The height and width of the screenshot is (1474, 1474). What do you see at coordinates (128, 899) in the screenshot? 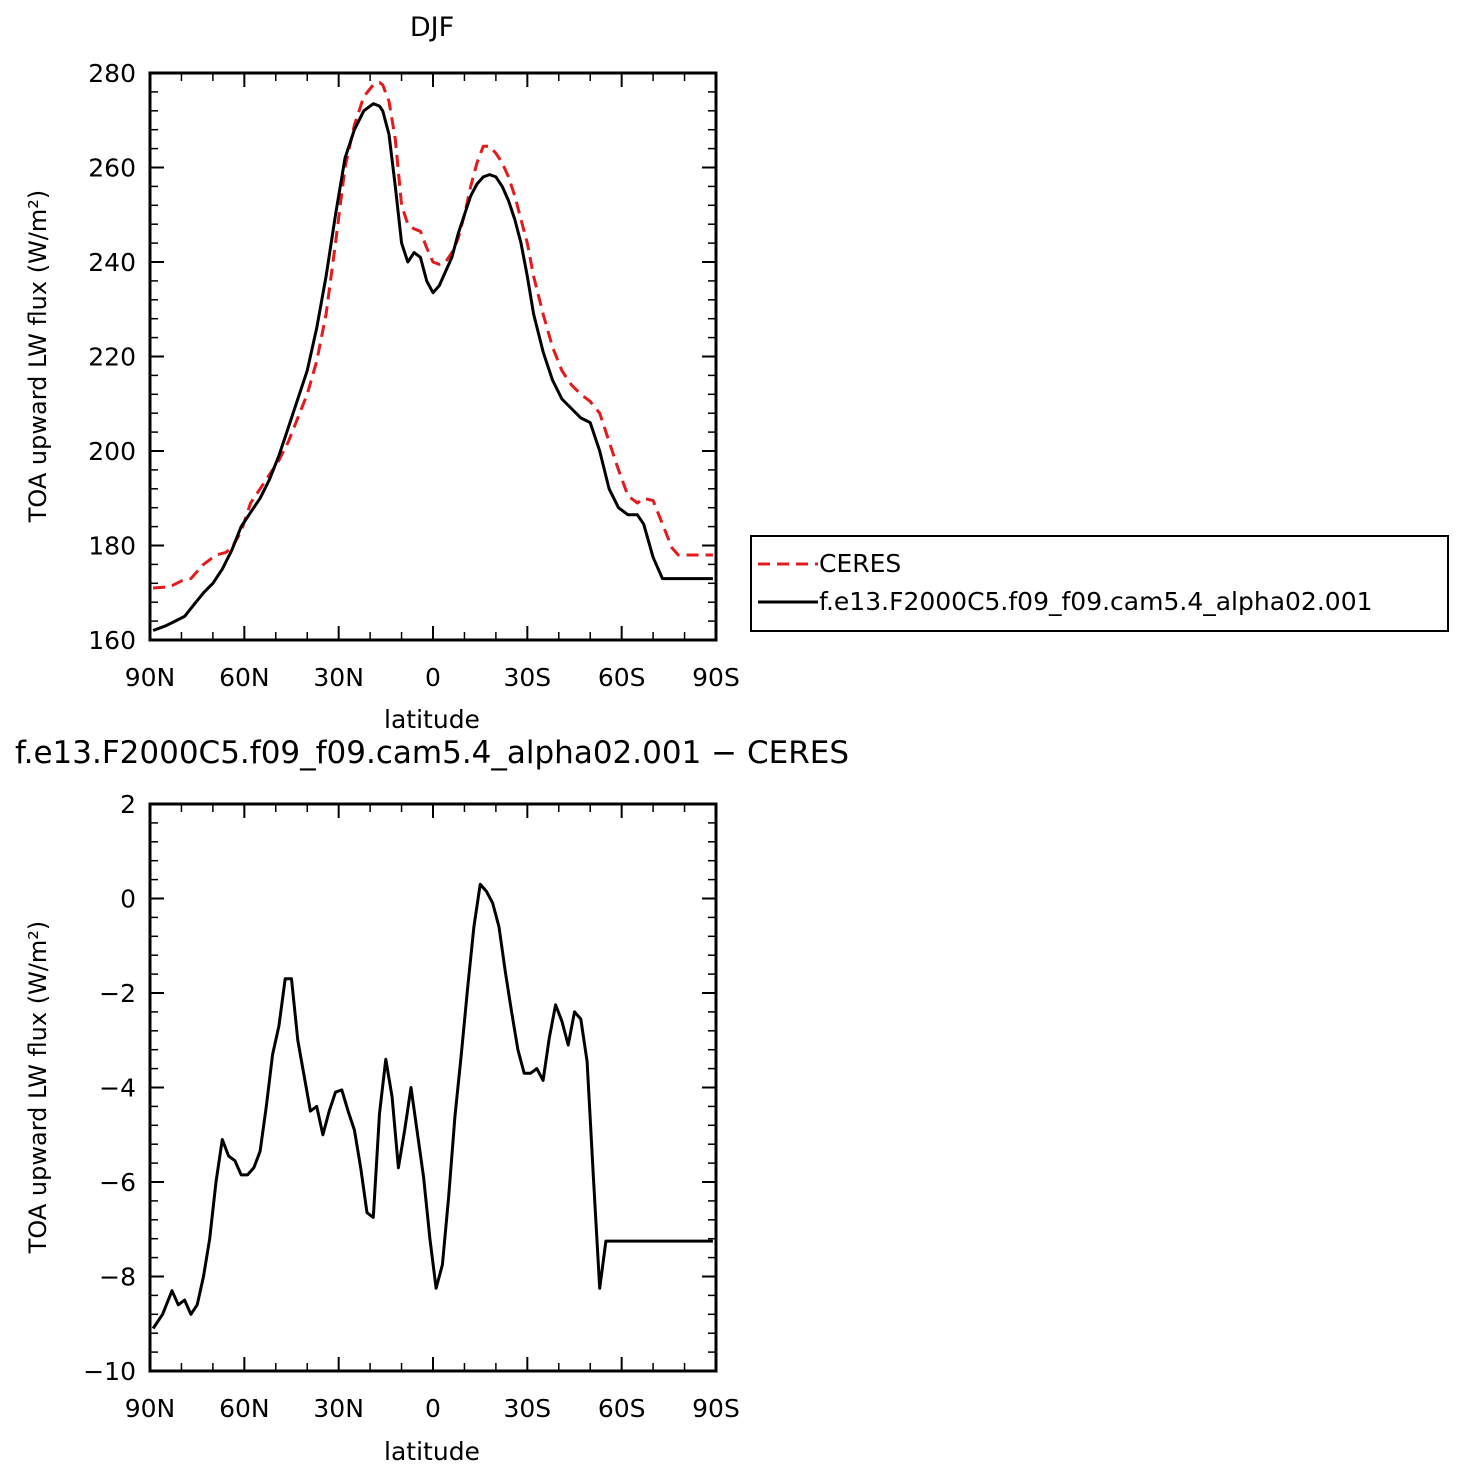
I see `bottom-y-tick-label: 0` at bounding box center [128, 899].